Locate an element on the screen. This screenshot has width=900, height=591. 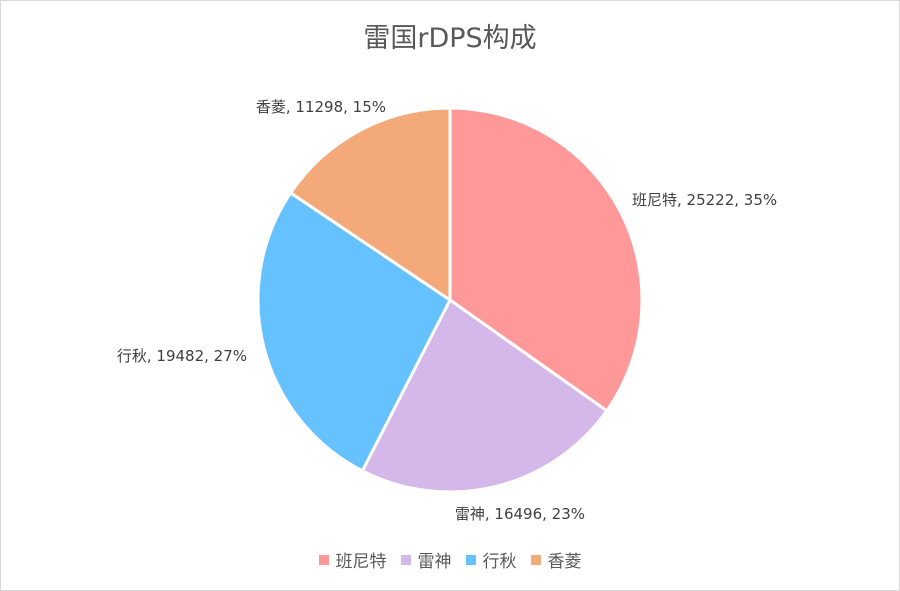
legend-item-raiden: 雷神 is located at coordinates (426, 559).